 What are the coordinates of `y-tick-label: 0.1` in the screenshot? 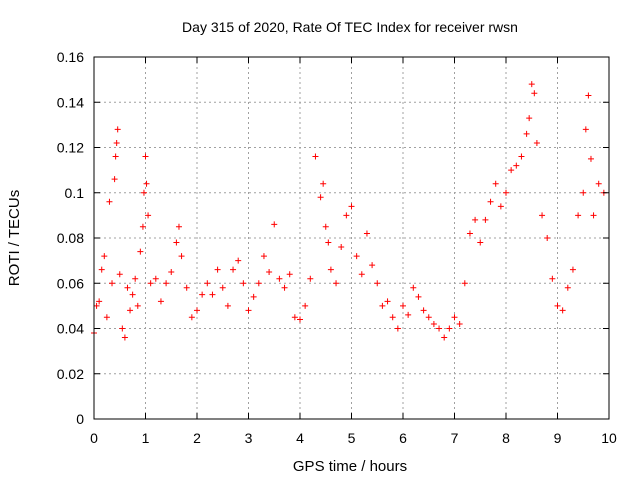 It's located at (75, 193).